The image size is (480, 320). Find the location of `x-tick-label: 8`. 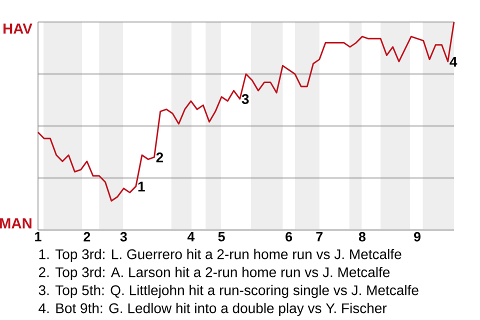

x-tick-label: 8 is located at coordinates (362, 237).